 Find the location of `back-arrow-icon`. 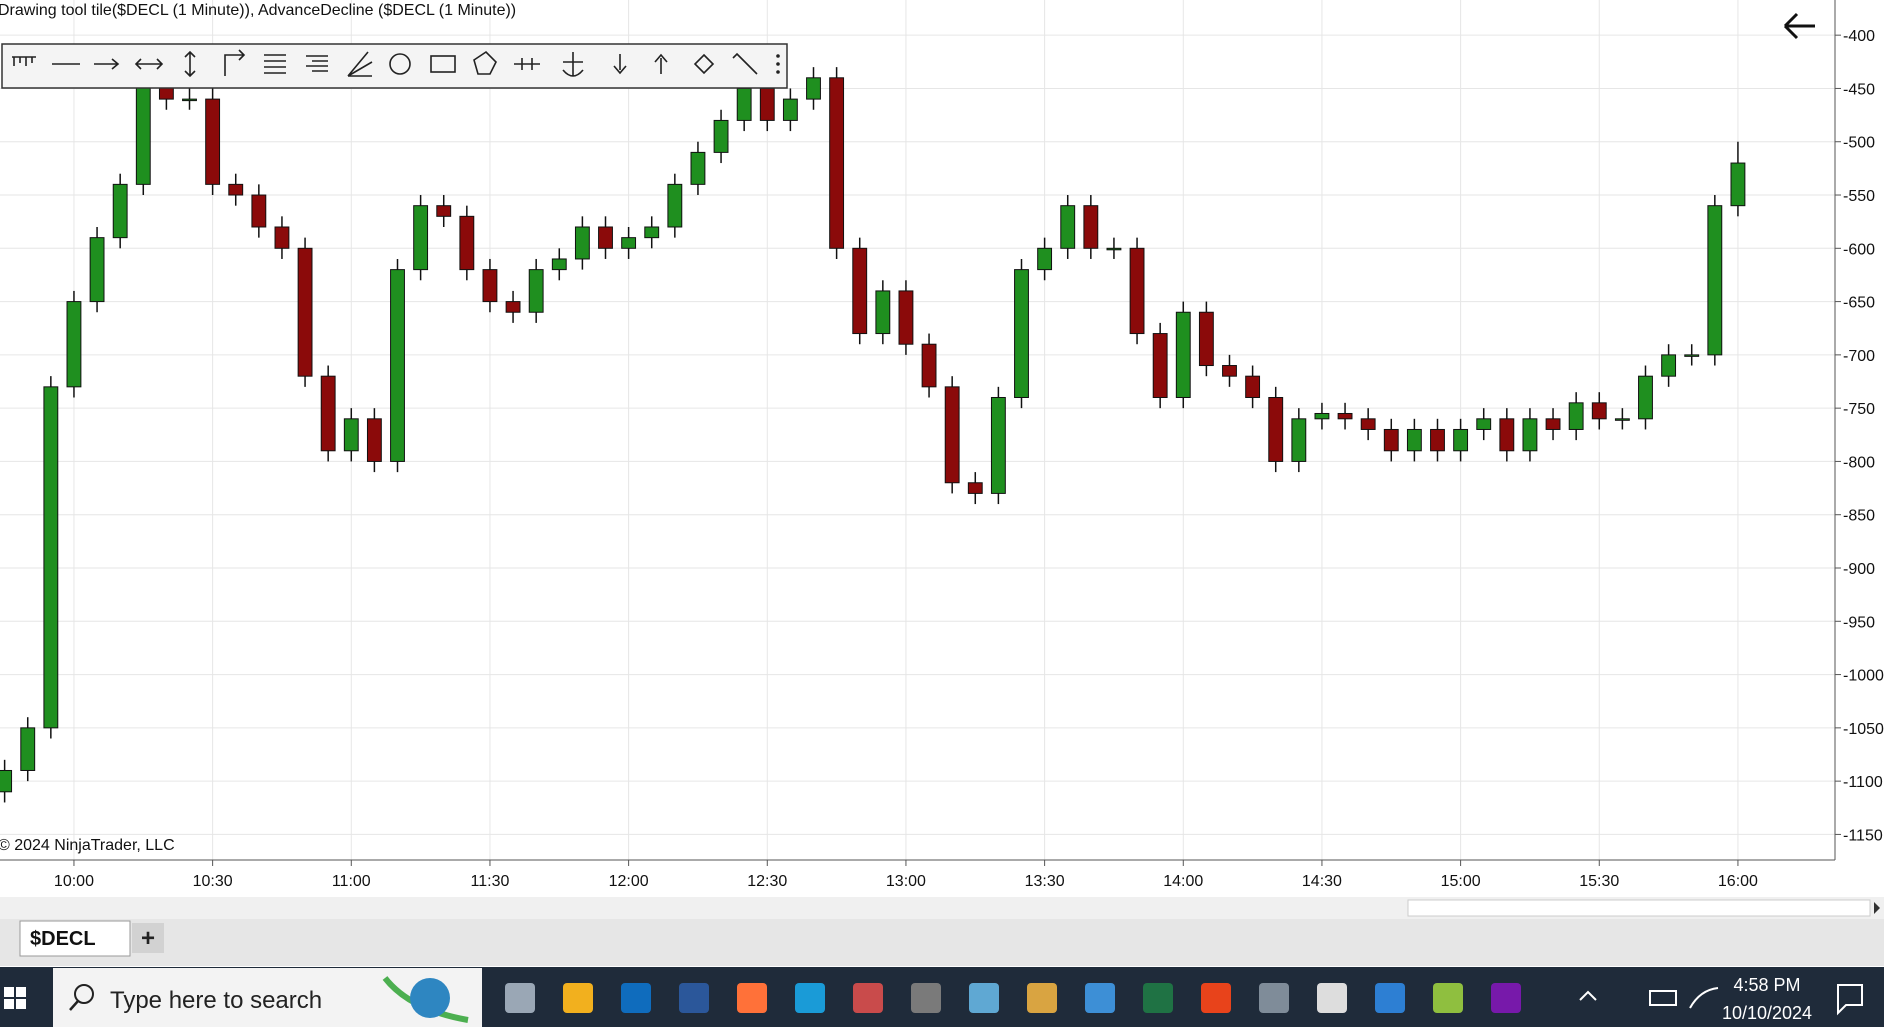

back-arrow-icon is located at coordinates (1799, 26).